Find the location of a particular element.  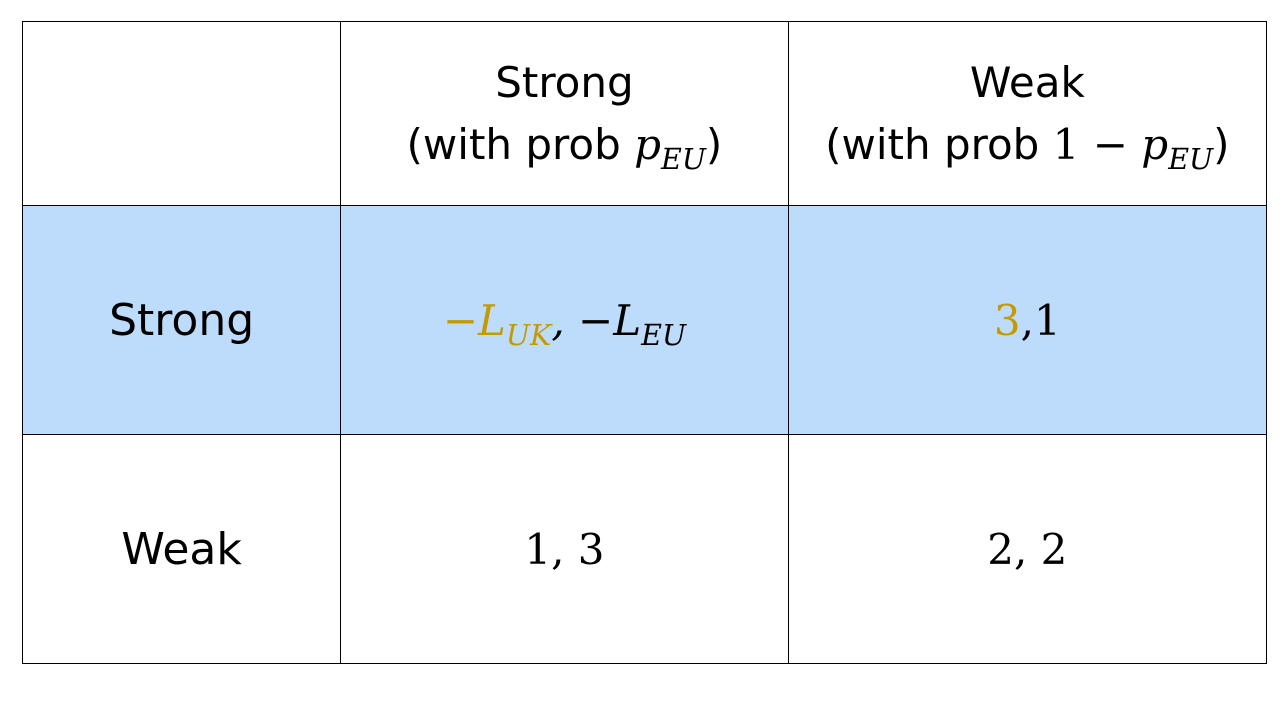

uk-sign: − is located at coordinates (460, 320).